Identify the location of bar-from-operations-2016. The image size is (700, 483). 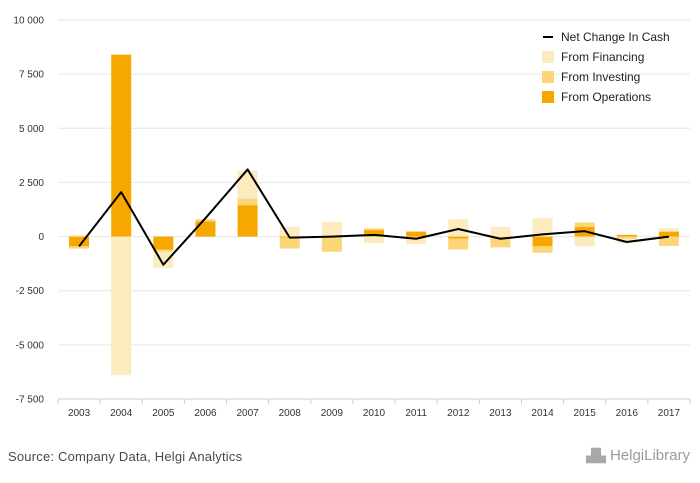
(626, 235).